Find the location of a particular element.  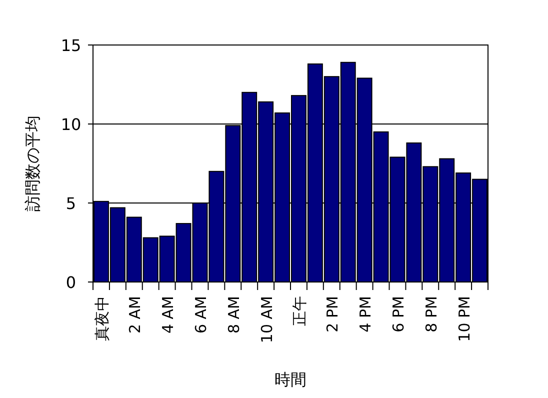

x-tick-label: 真夜中 is located at coordinates (102, 318).